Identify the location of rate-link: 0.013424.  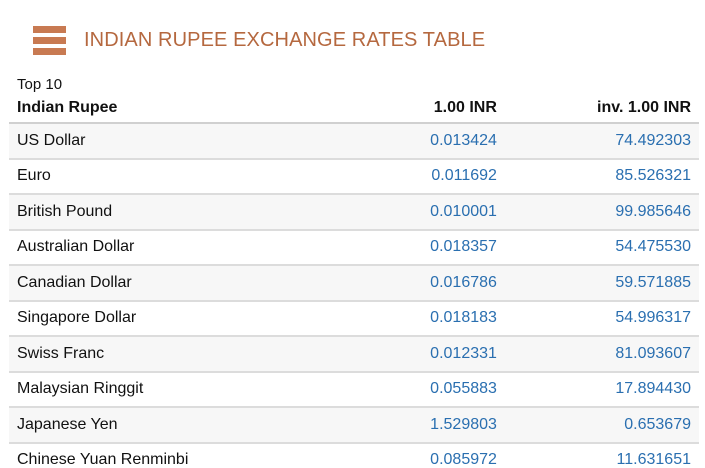
(427, 141).